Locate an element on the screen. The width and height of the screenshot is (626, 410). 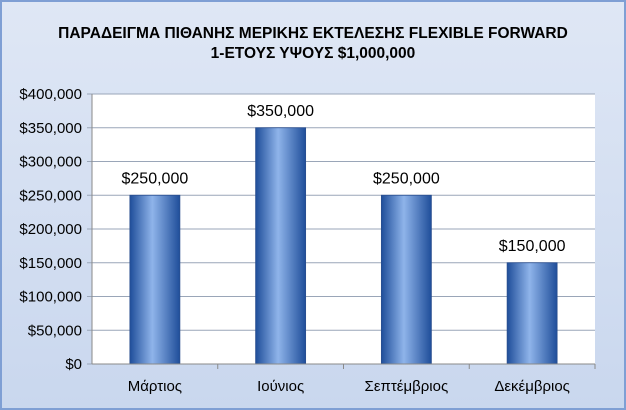
data-label: $150,000 is located at coordinates (532, 246).